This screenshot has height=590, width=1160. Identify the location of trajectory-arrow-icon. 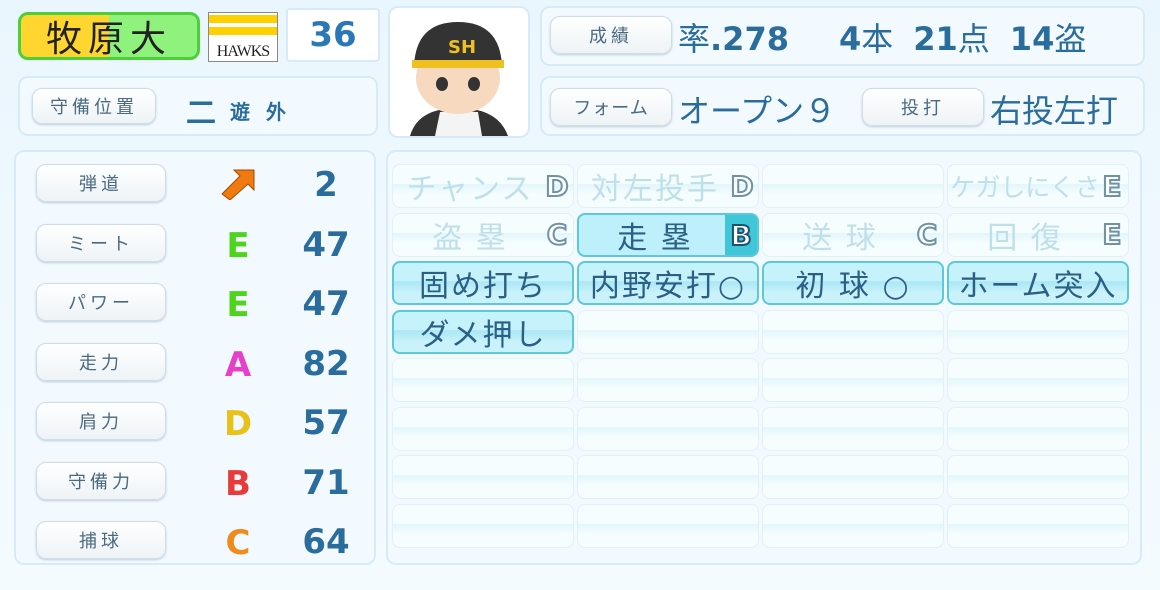
(238, 187).